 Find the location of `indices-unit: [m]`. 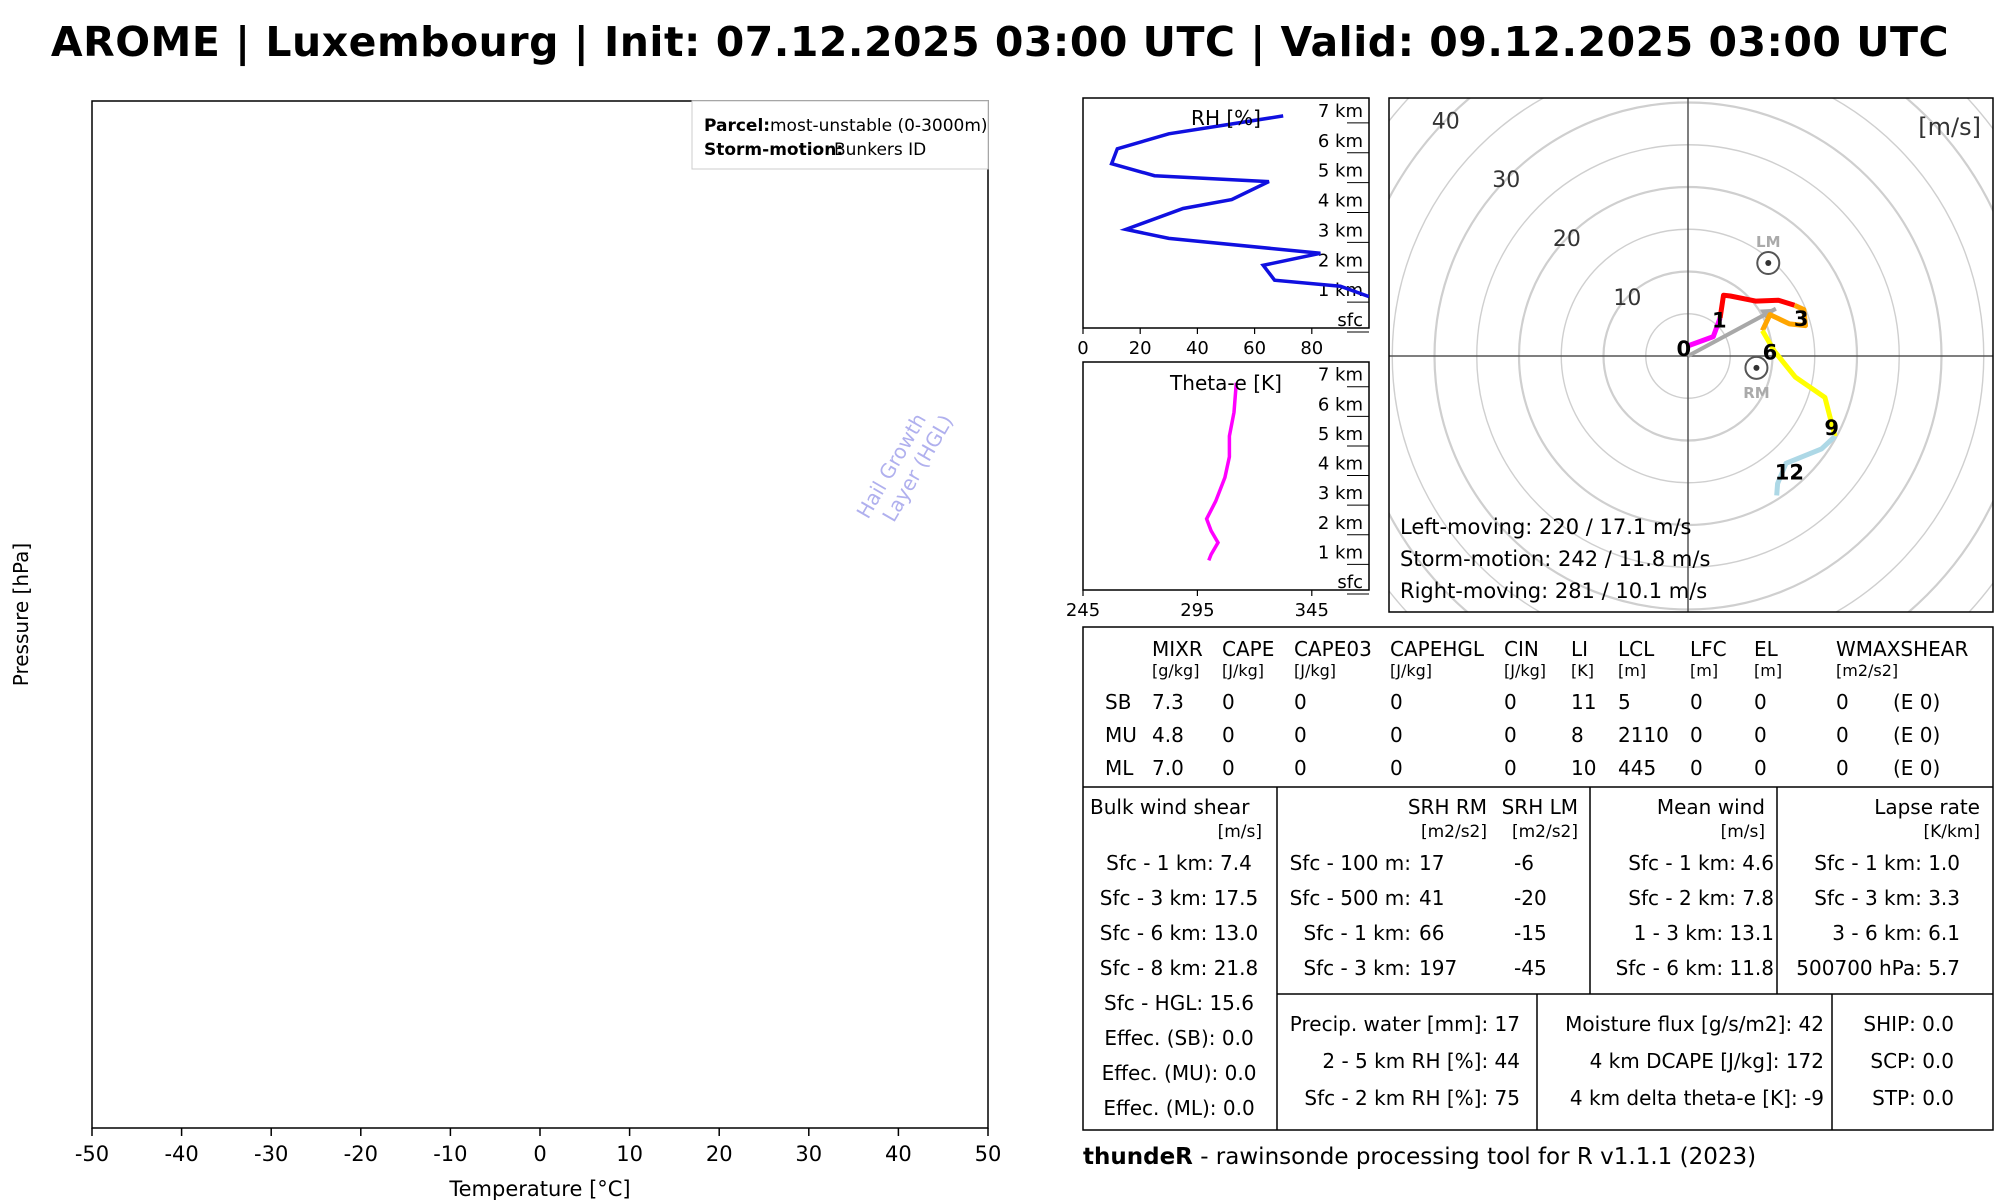

indices-unit: [m] is located at coordinates (1768, 670).